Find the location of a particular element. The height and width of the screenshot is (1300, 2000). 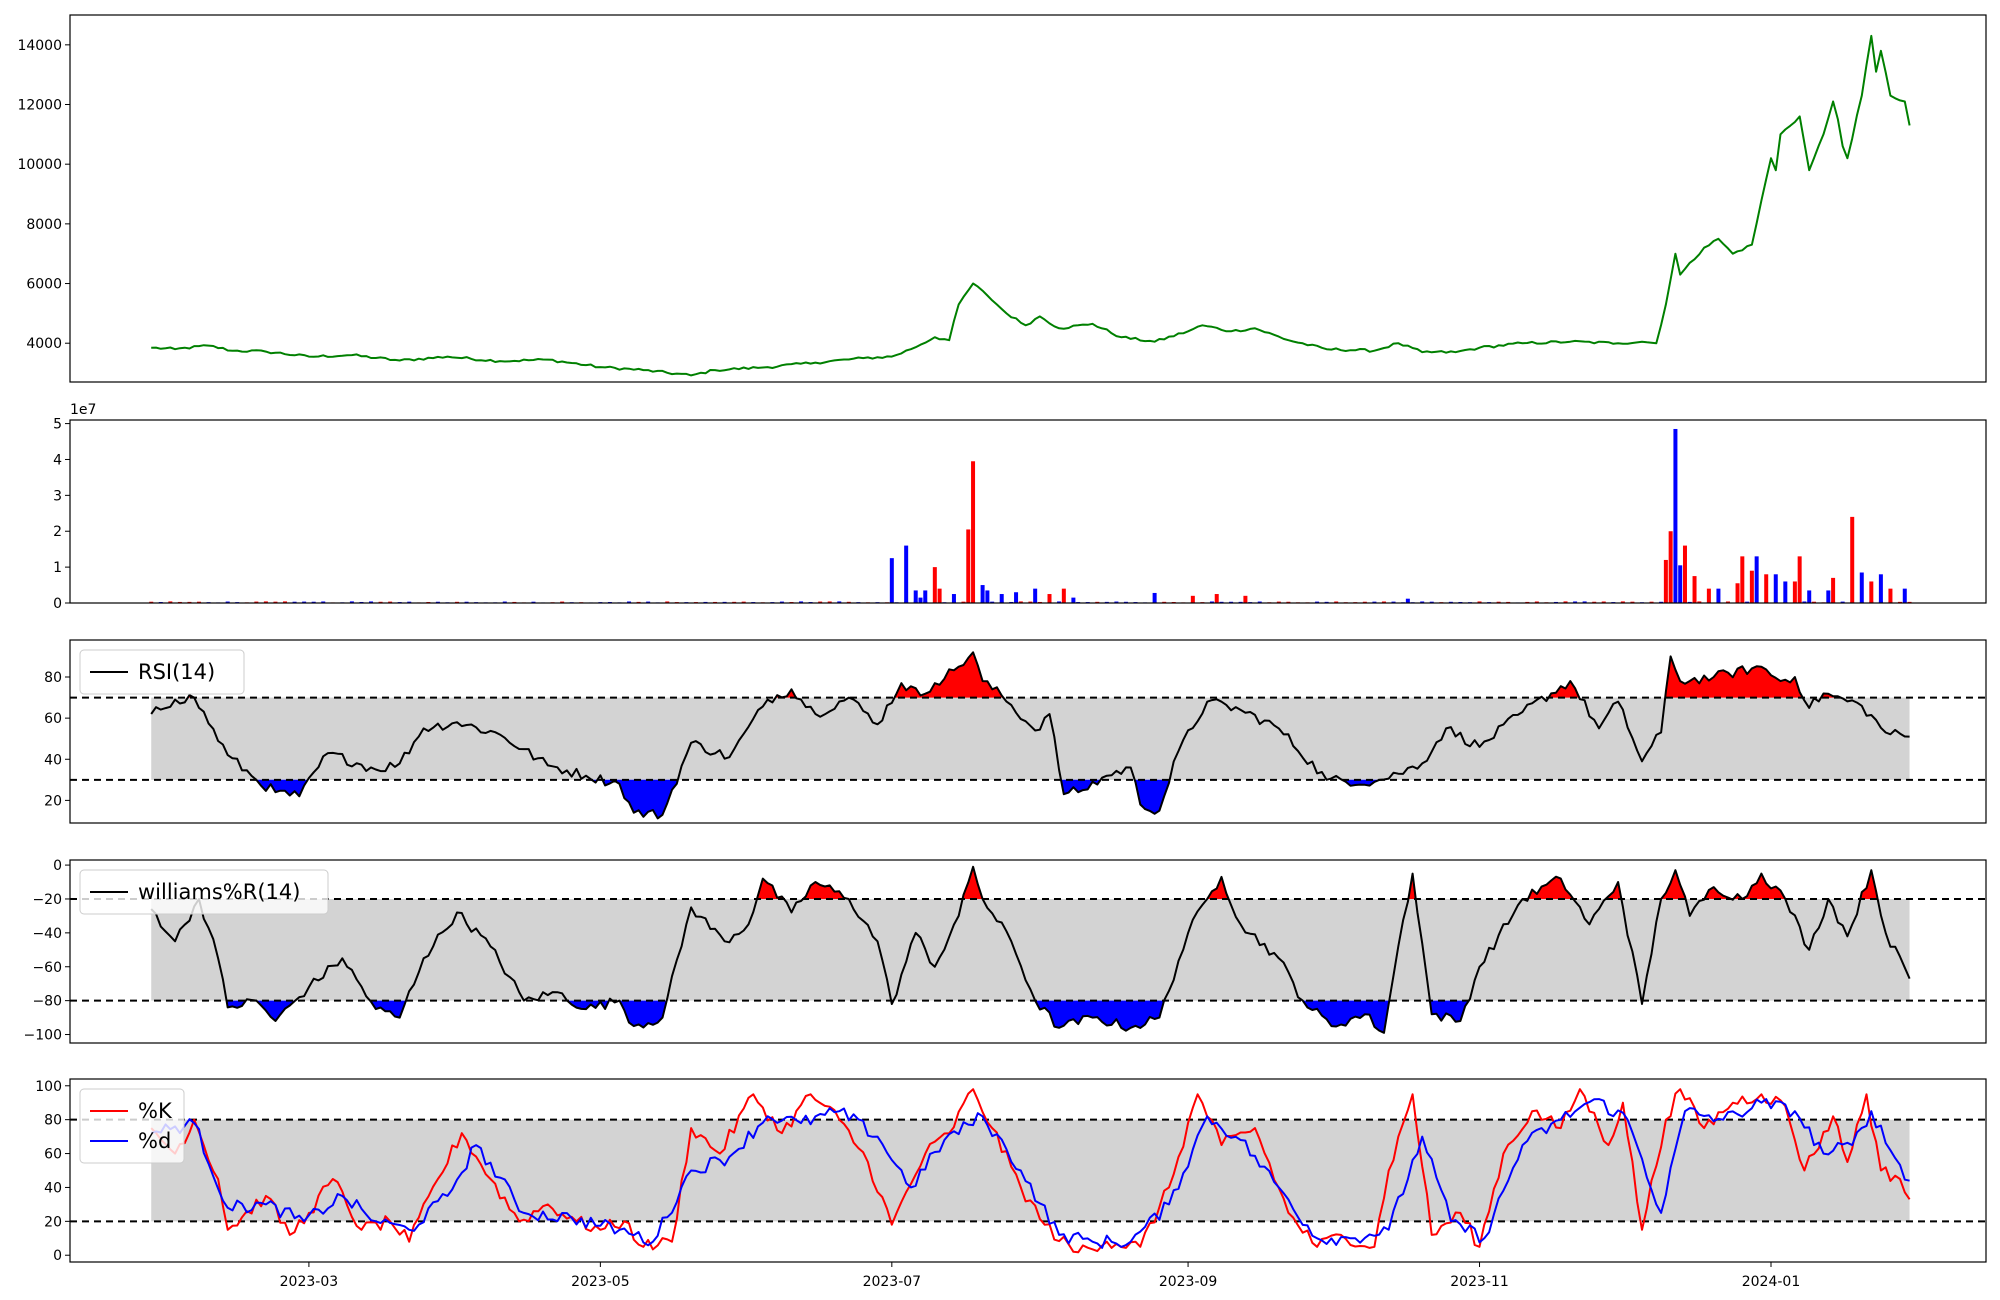

williams-legend-label: williams%R(14) is located at coordinates (219, 892).